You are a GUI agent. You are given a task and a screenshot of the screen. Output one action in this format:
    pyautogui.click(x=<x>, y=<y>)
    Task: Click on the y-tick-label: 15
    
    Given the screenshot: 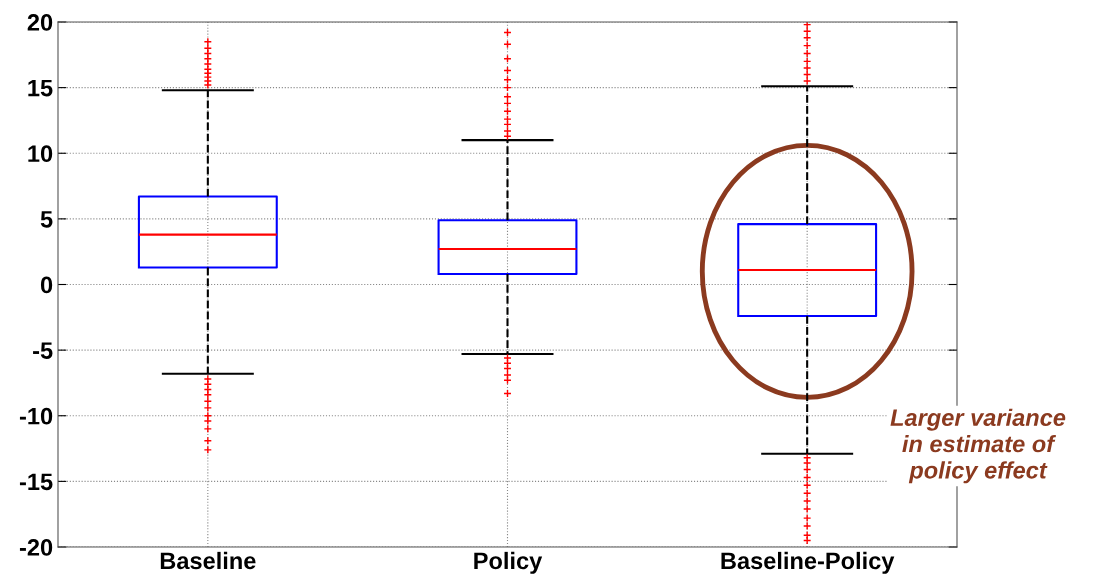 What is the action you would take?
    pyautogui.click(x=40, y=88)
    